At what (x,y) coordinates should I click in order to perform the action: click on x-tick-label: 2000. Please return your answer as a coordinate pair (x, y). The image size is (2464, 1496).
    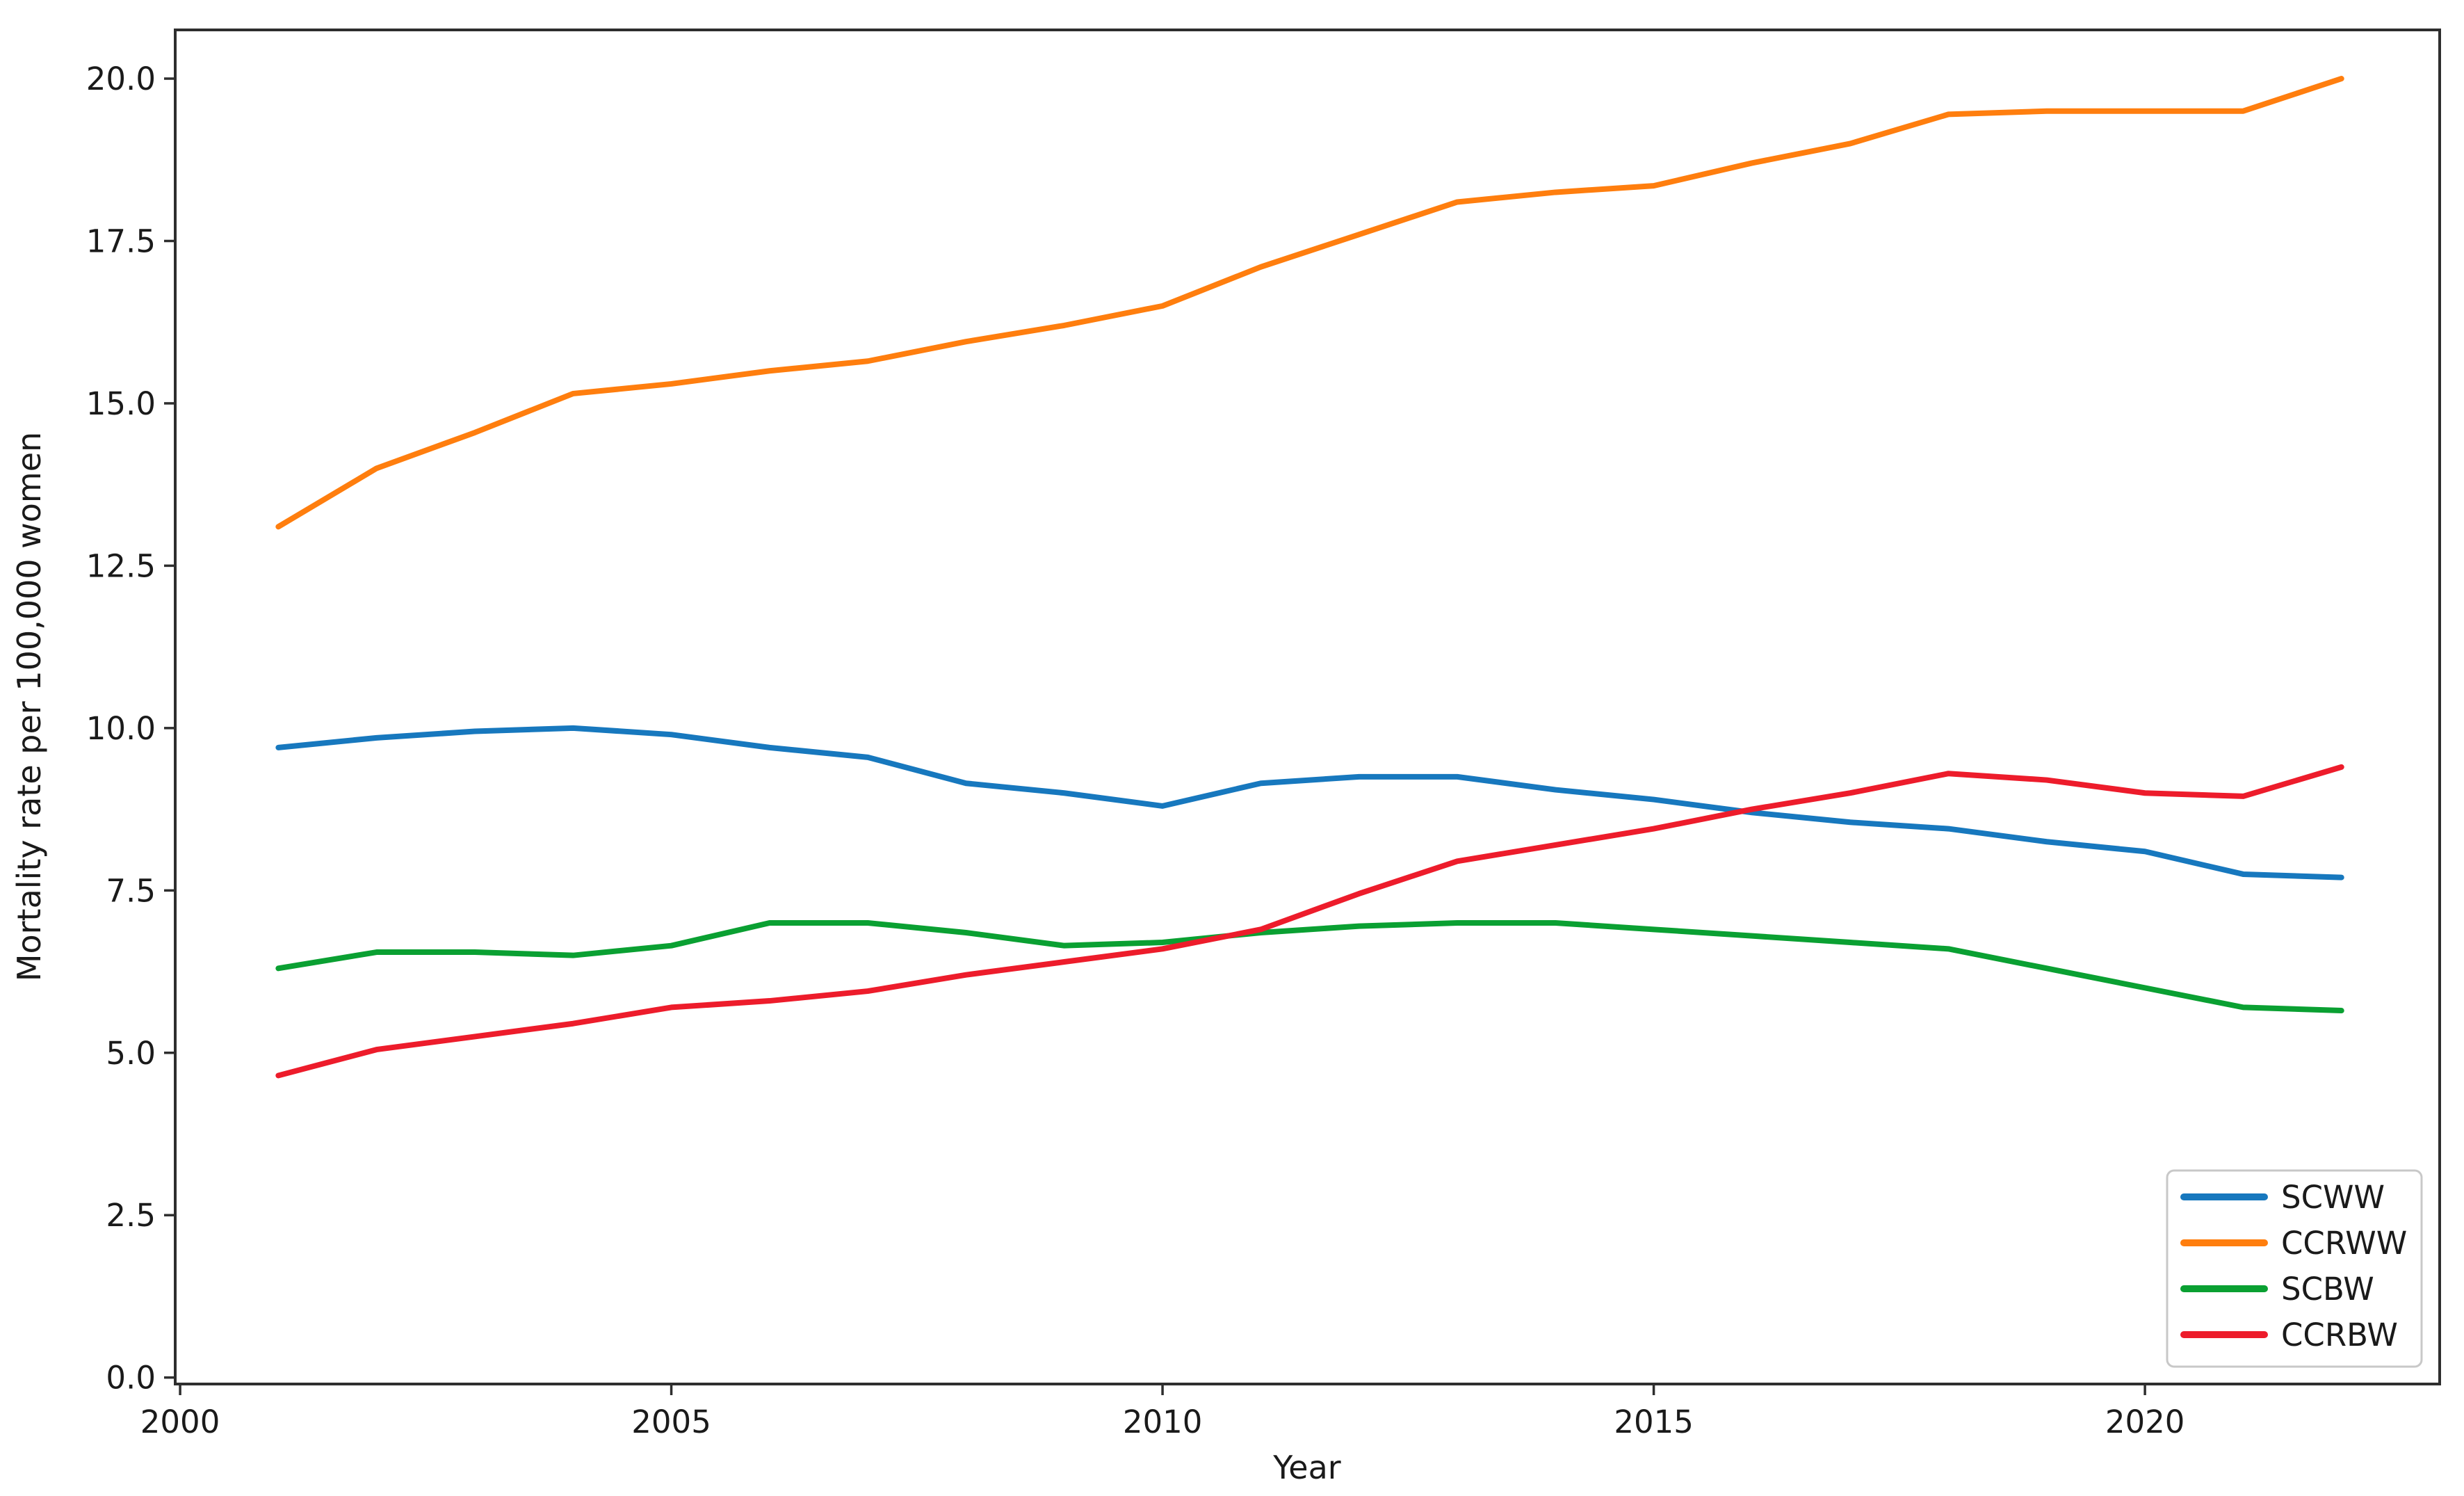
    Looking at the image, I should click on (180, 1421).